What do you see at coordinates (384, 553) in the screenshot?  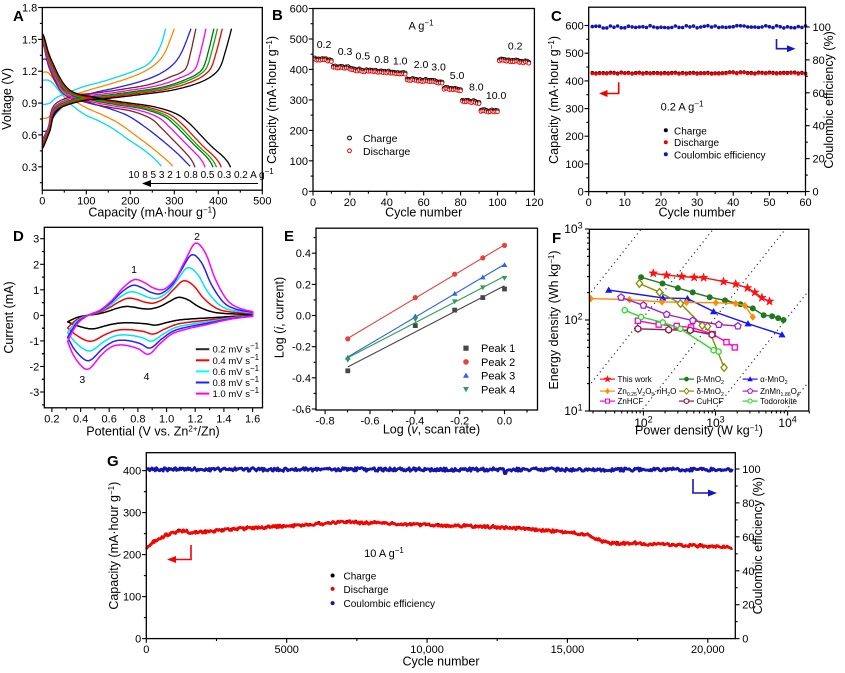 I see `svg-text: 10 A g−1` at bounding box center [384, 553].